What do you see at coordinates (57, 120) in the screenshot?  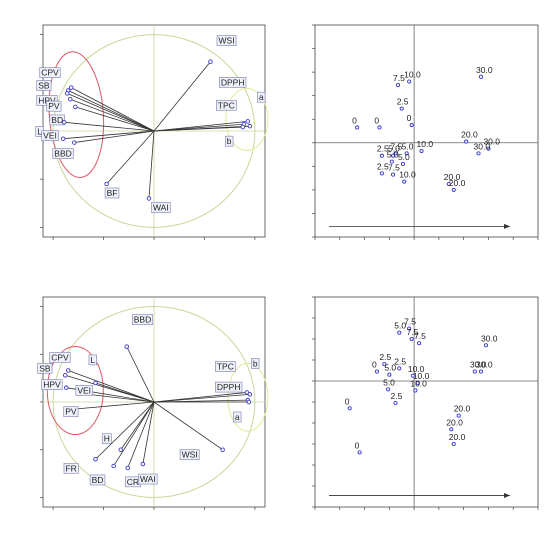 I see `loading-label: BD` at bounding box center [57, 120].